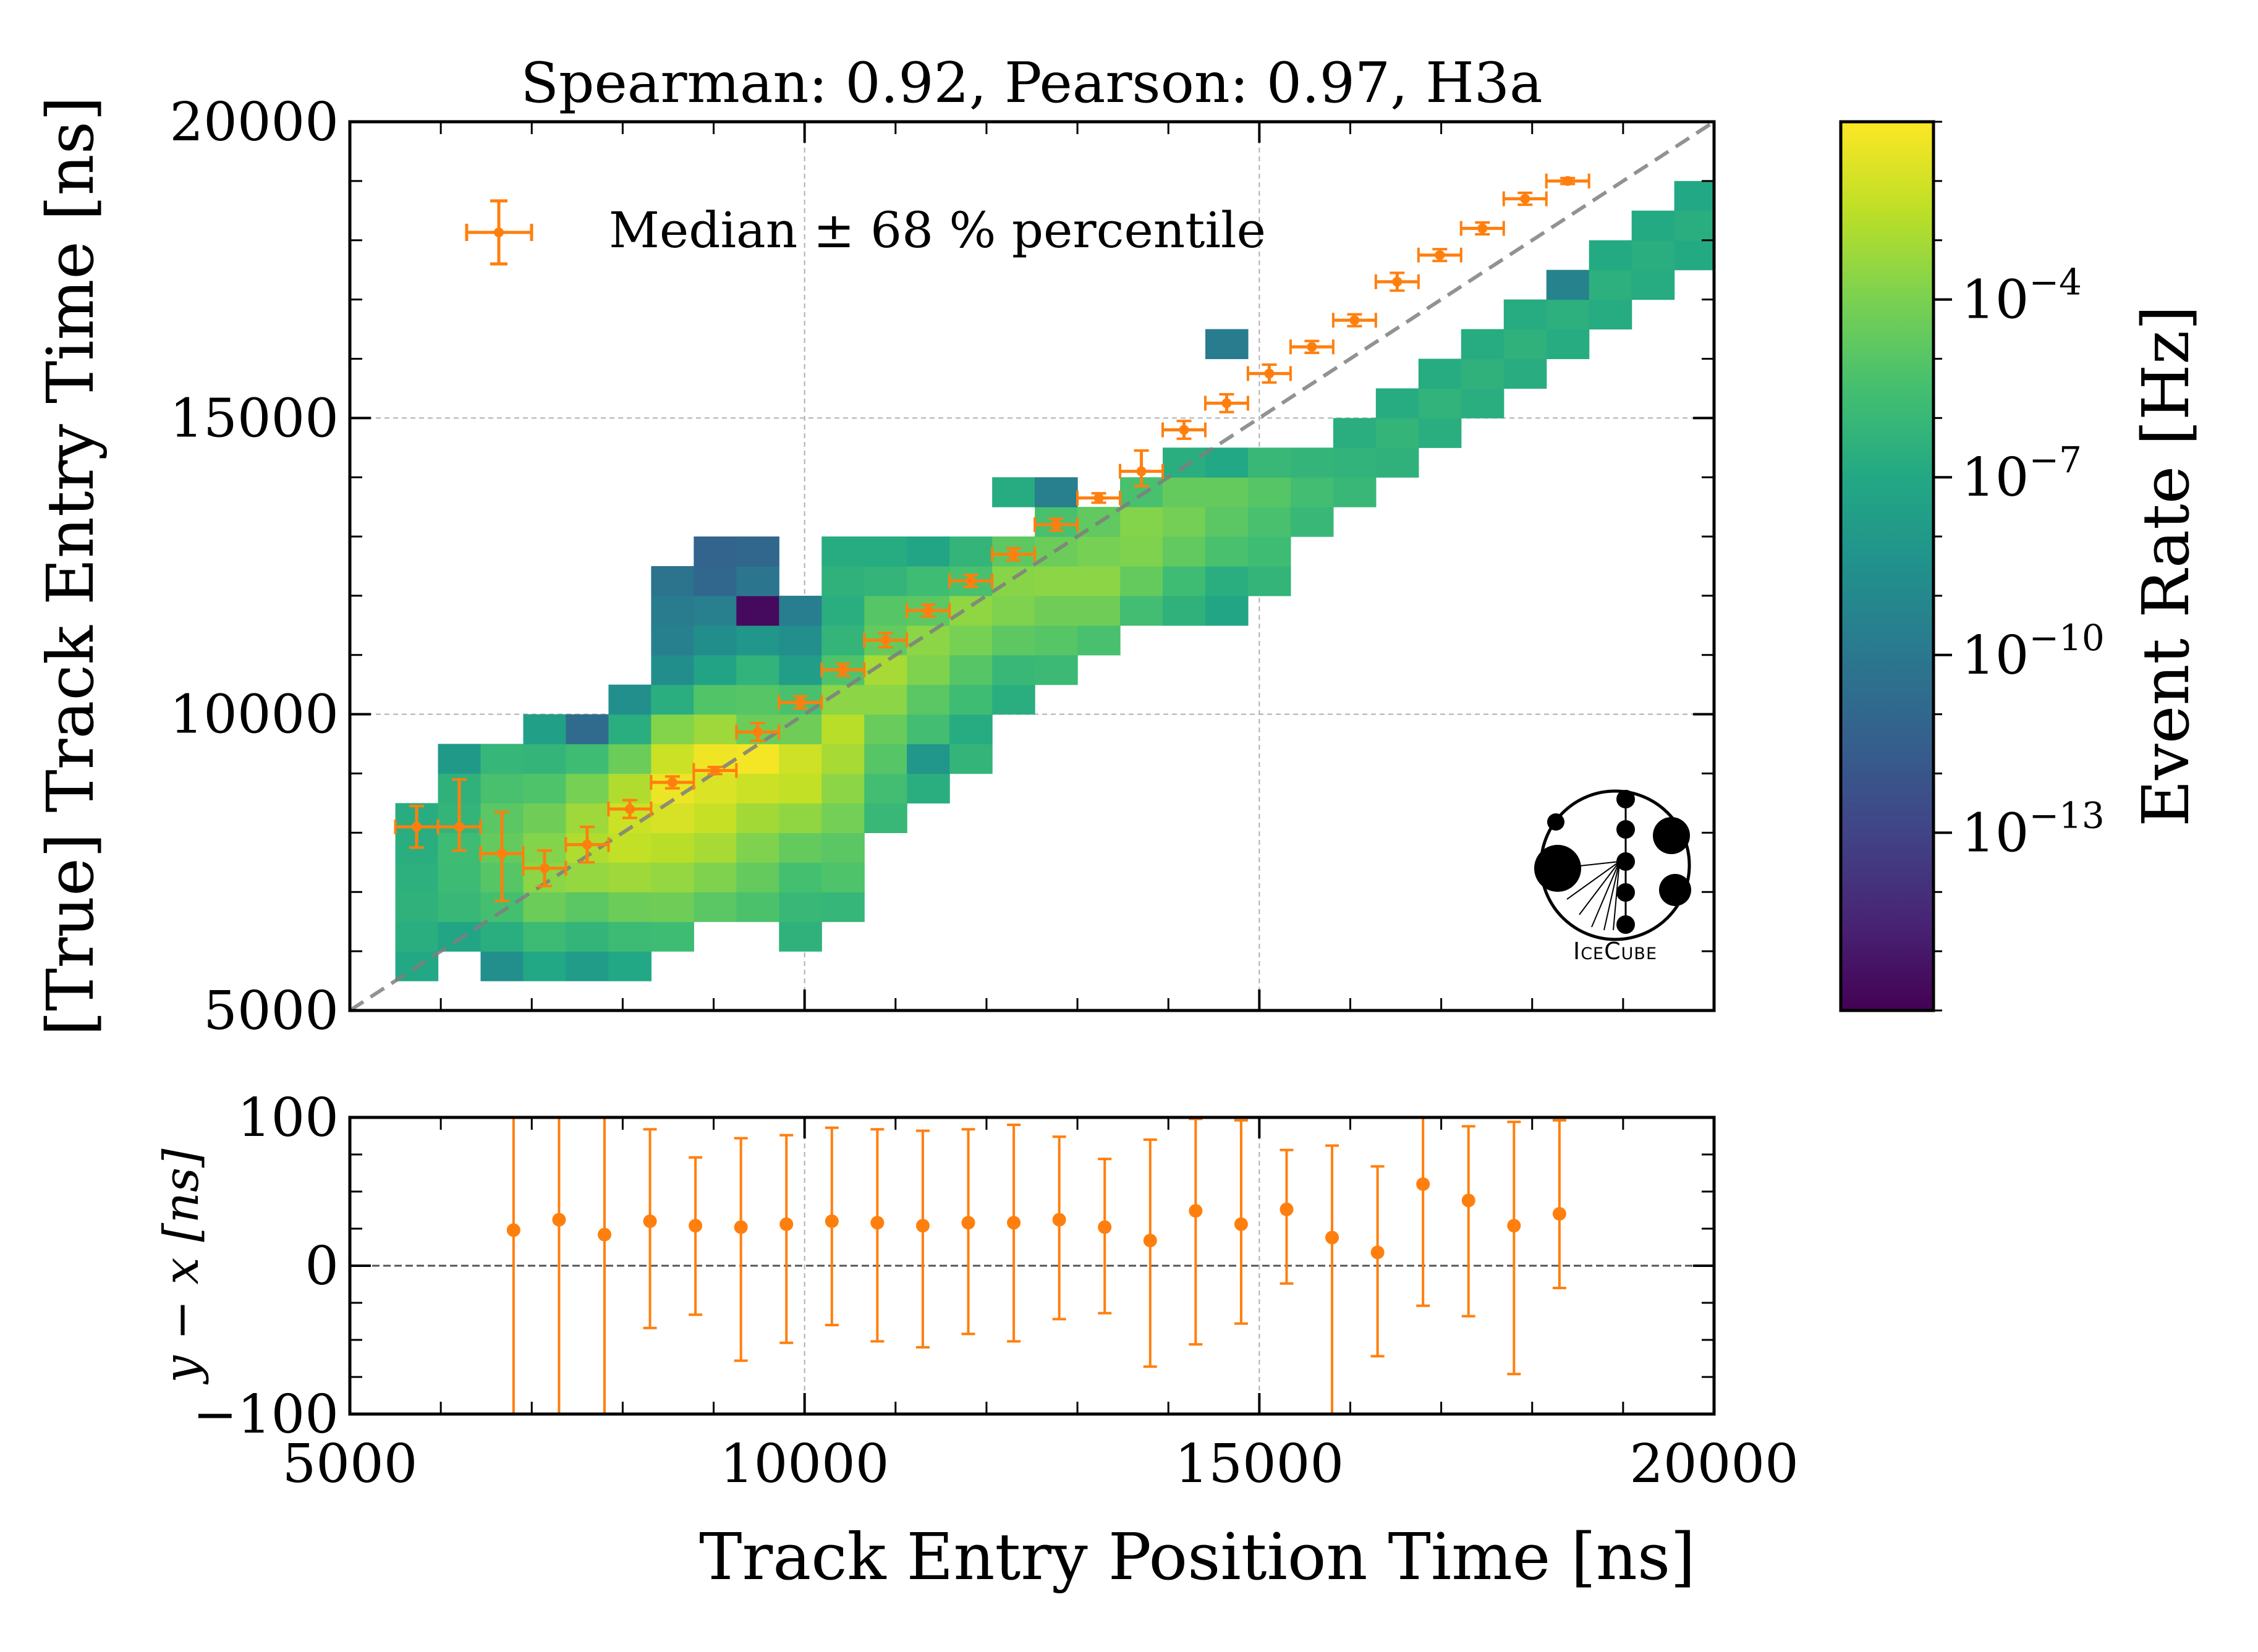 Image resolution: width=2258 pixels, height=1652 pixels. Describe the element at coordinates (2033, 829) in the screenshot. I see `colorbar-tick-label: 10−13` at that location.